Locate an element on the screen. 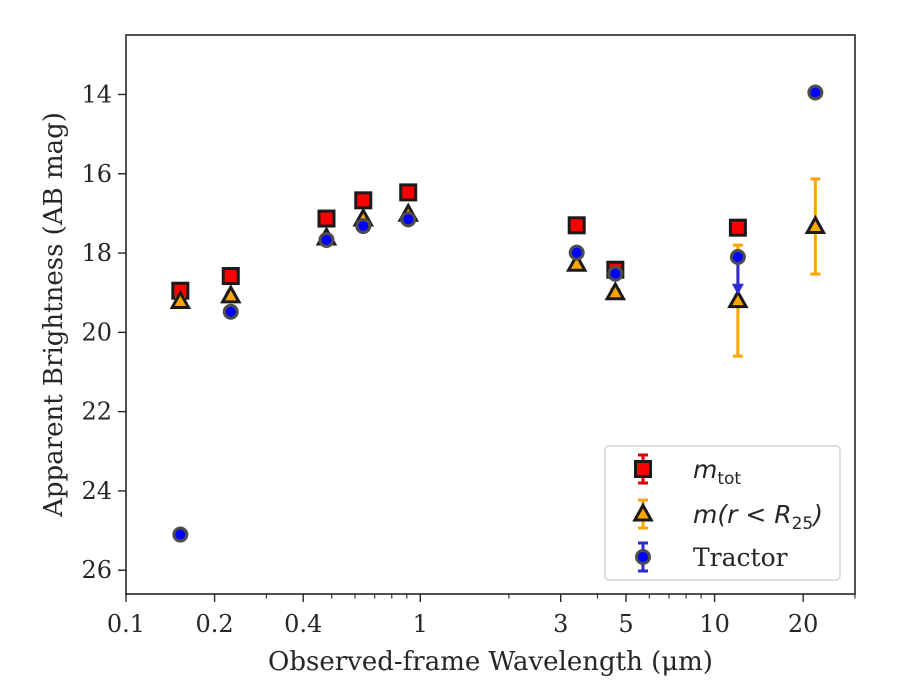  upper-limit-arrowhead is located at coordinates (737, 289).